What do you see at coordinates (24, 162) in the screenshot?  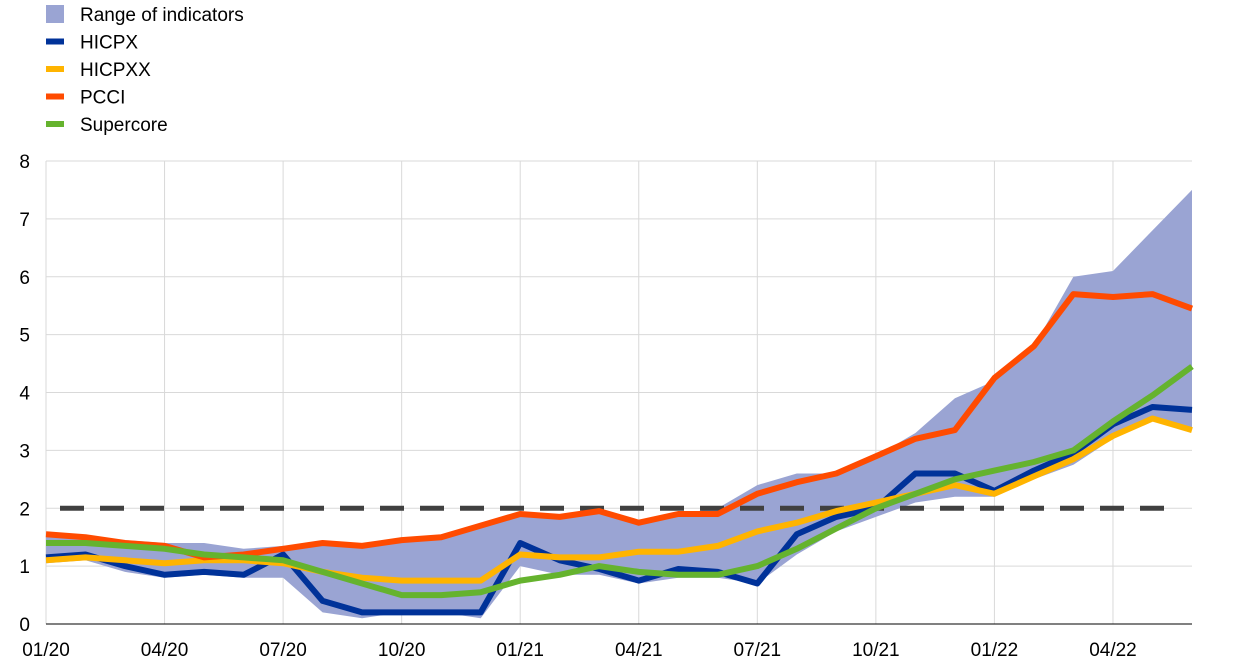 I see `y-tick-label-8: 8` at bounding box center [24, 162].